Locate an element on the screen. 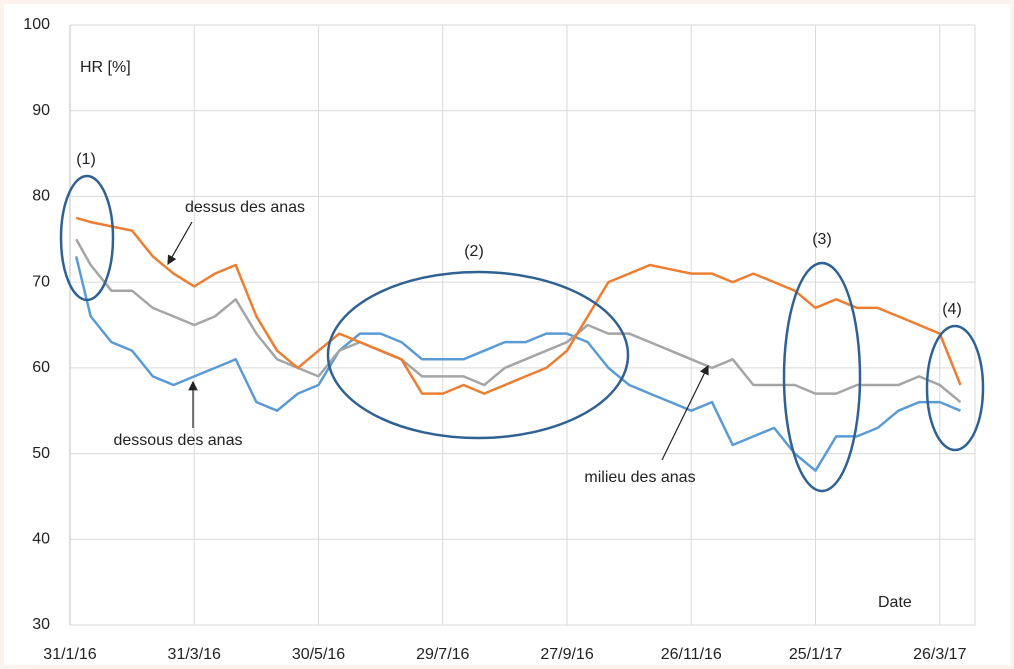 This screenshot has width=1014, height=669. series-annotation: dessus des anas is located at coordinates (245, 207).